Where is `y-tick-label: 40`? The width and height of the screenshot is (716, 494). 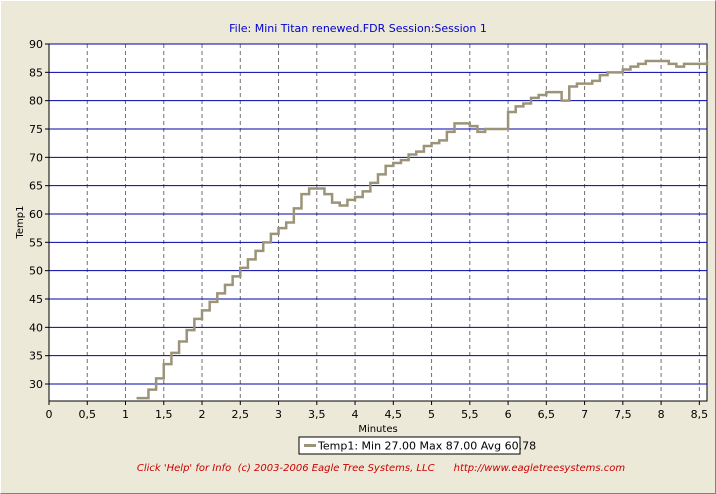 y-tick-label: 40 is located at coordinates (36, 327).